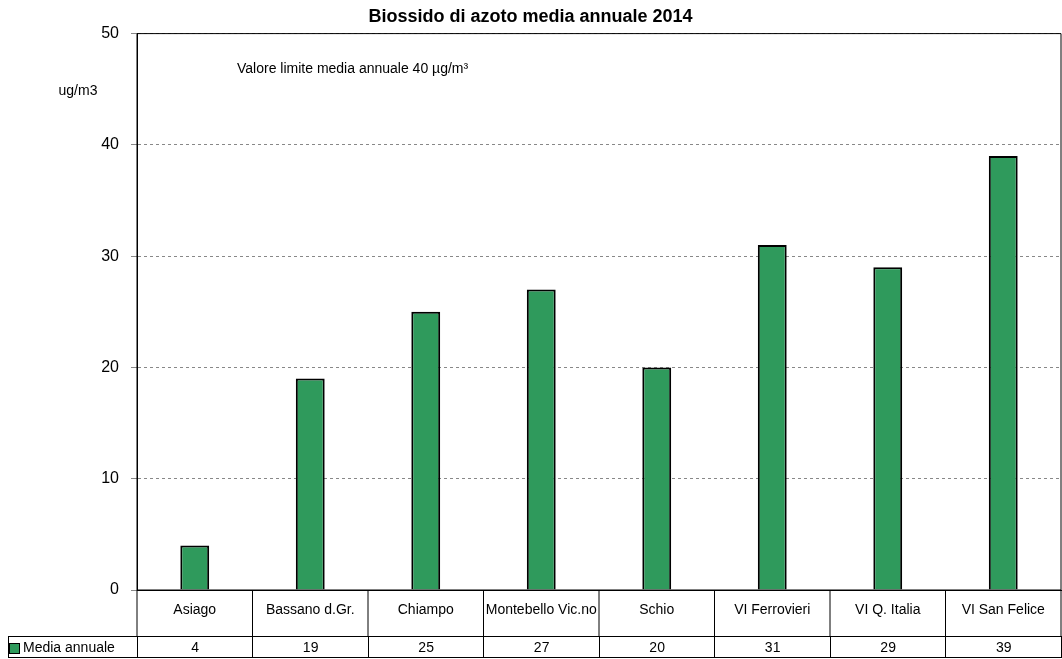  What do you see at coordinates (425, 609) in the screenshot?
I see `x-tick-label: Chiampo` at bounding box center [425, 609].